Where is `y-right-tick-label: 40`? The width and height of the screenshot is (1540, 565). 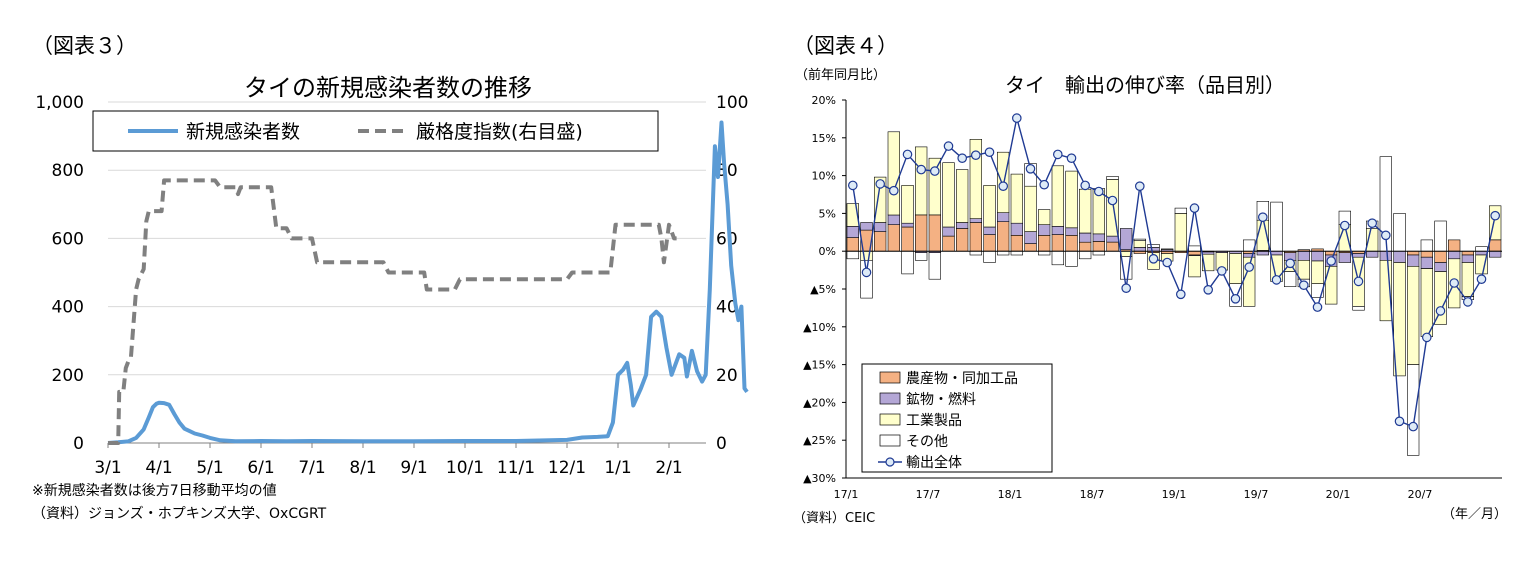 y-right-tick-label: 40 is located at coordinates (727, 308).